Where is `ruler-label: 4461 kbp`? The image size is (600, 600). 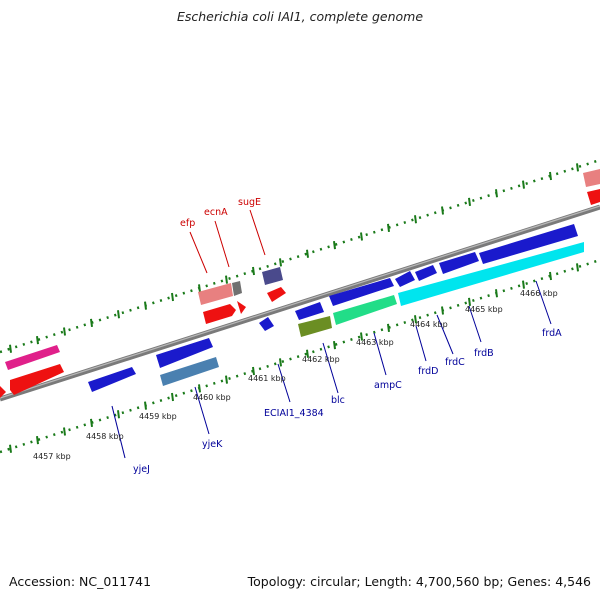
ruler-label: 4461 kbp is located at coordinates (267, 378).